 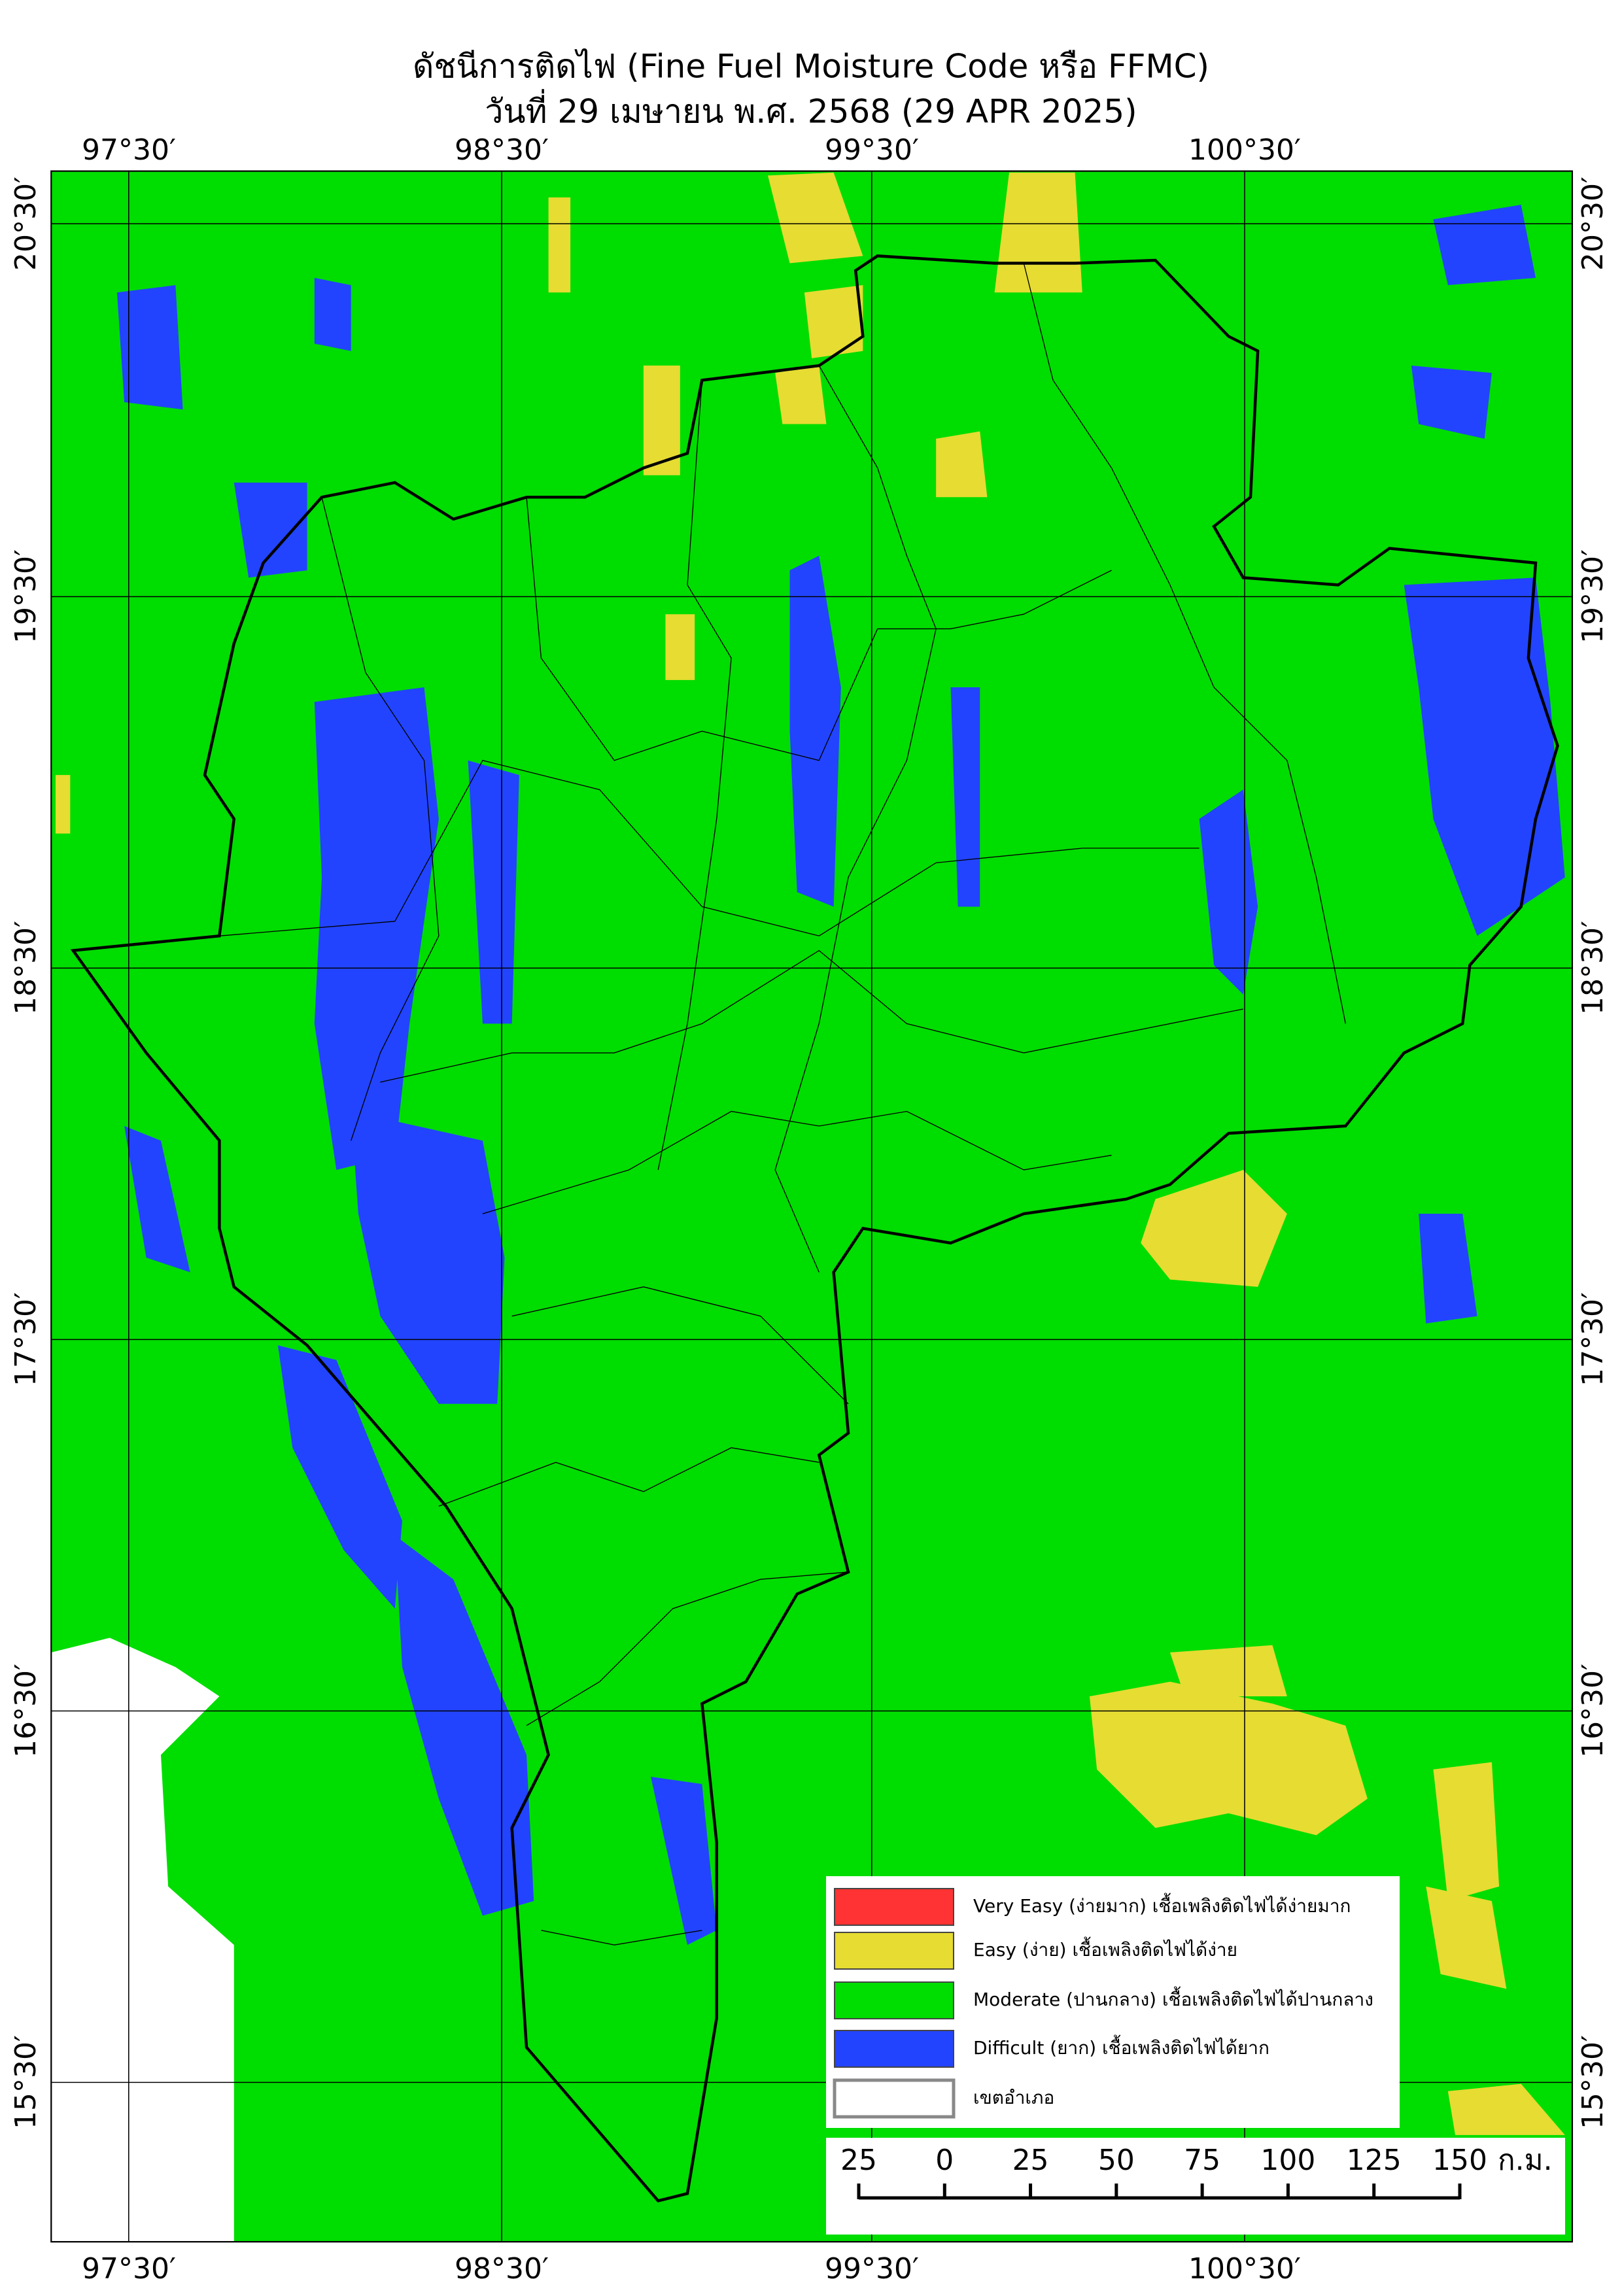 I want to click on lat-label-left: 20°30′, so click(x=26, y=224).